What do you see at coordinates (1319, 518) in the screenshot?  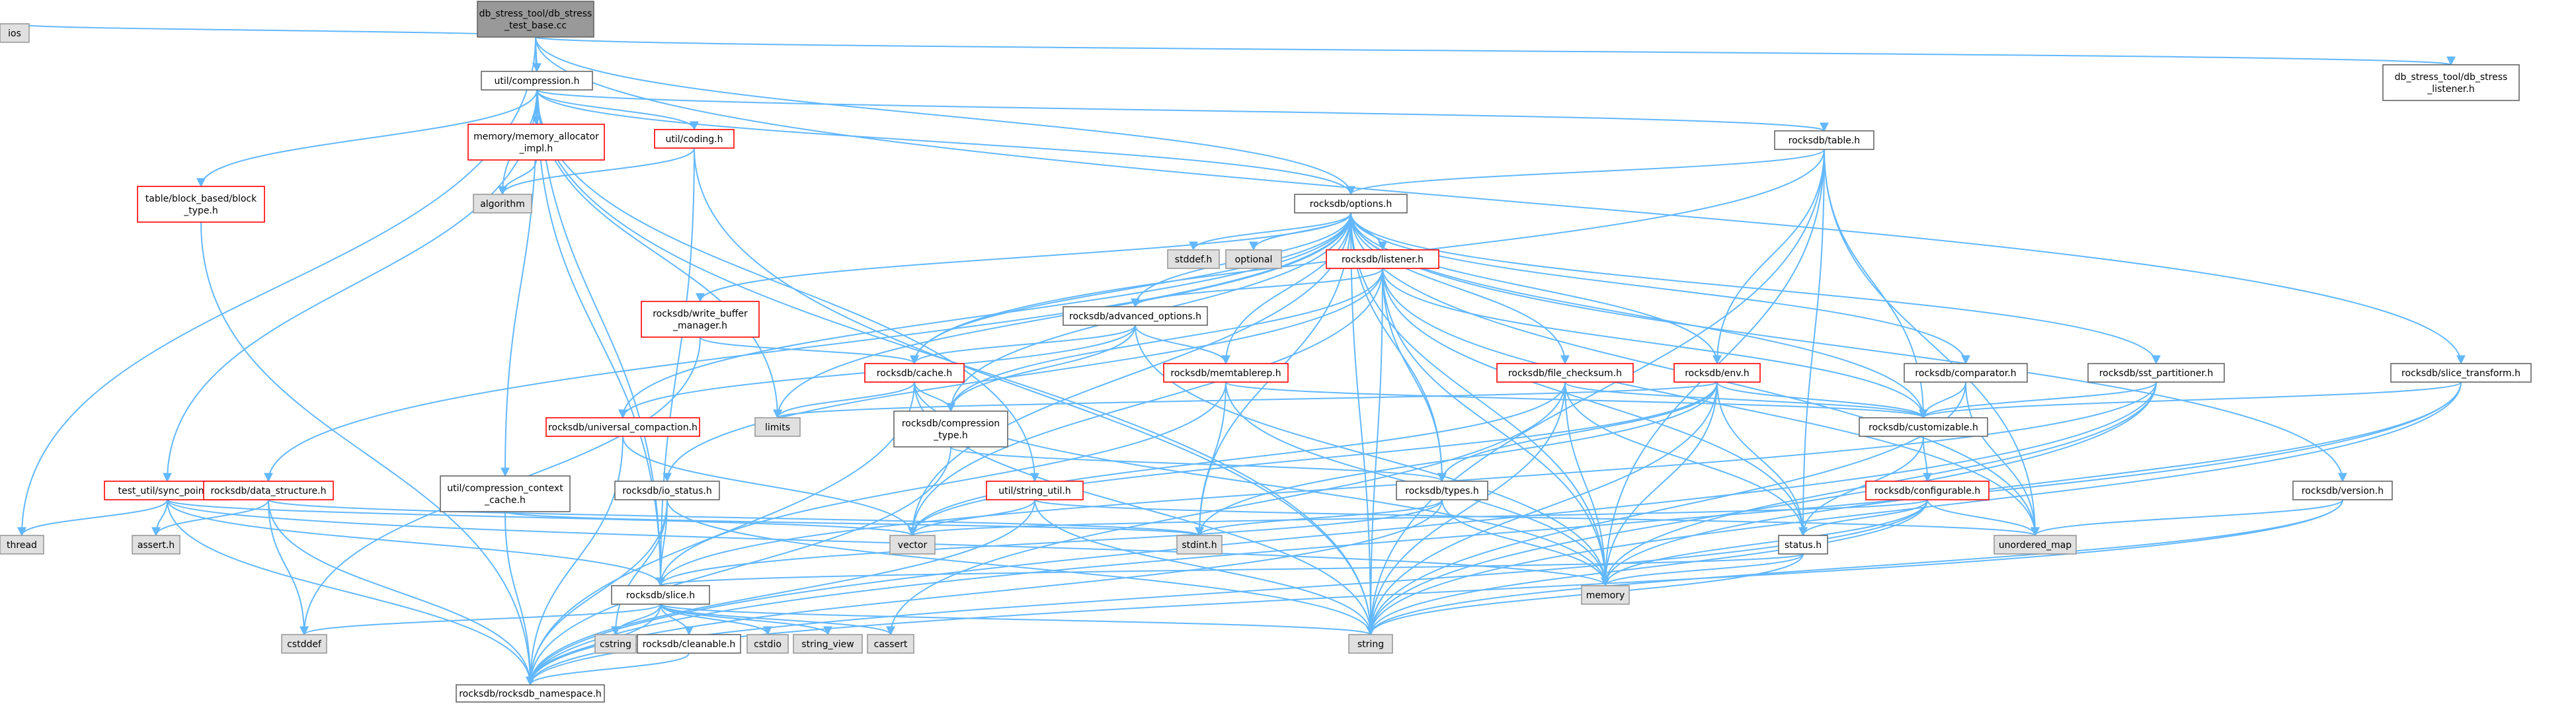 I see `edge-types-to-stdint` at bounding box center [1319, 518].